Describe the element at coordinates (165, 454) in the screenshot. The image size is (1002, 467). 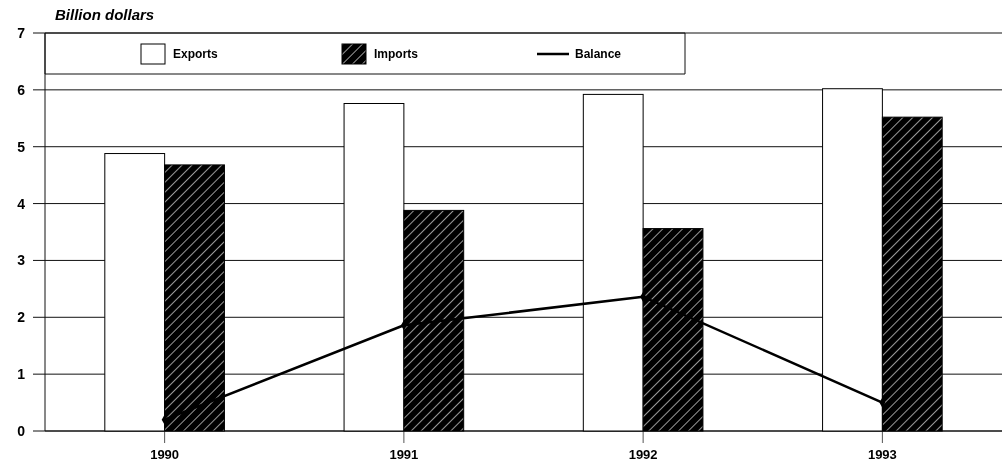
I see `x-tick-label: 1990` at that location.